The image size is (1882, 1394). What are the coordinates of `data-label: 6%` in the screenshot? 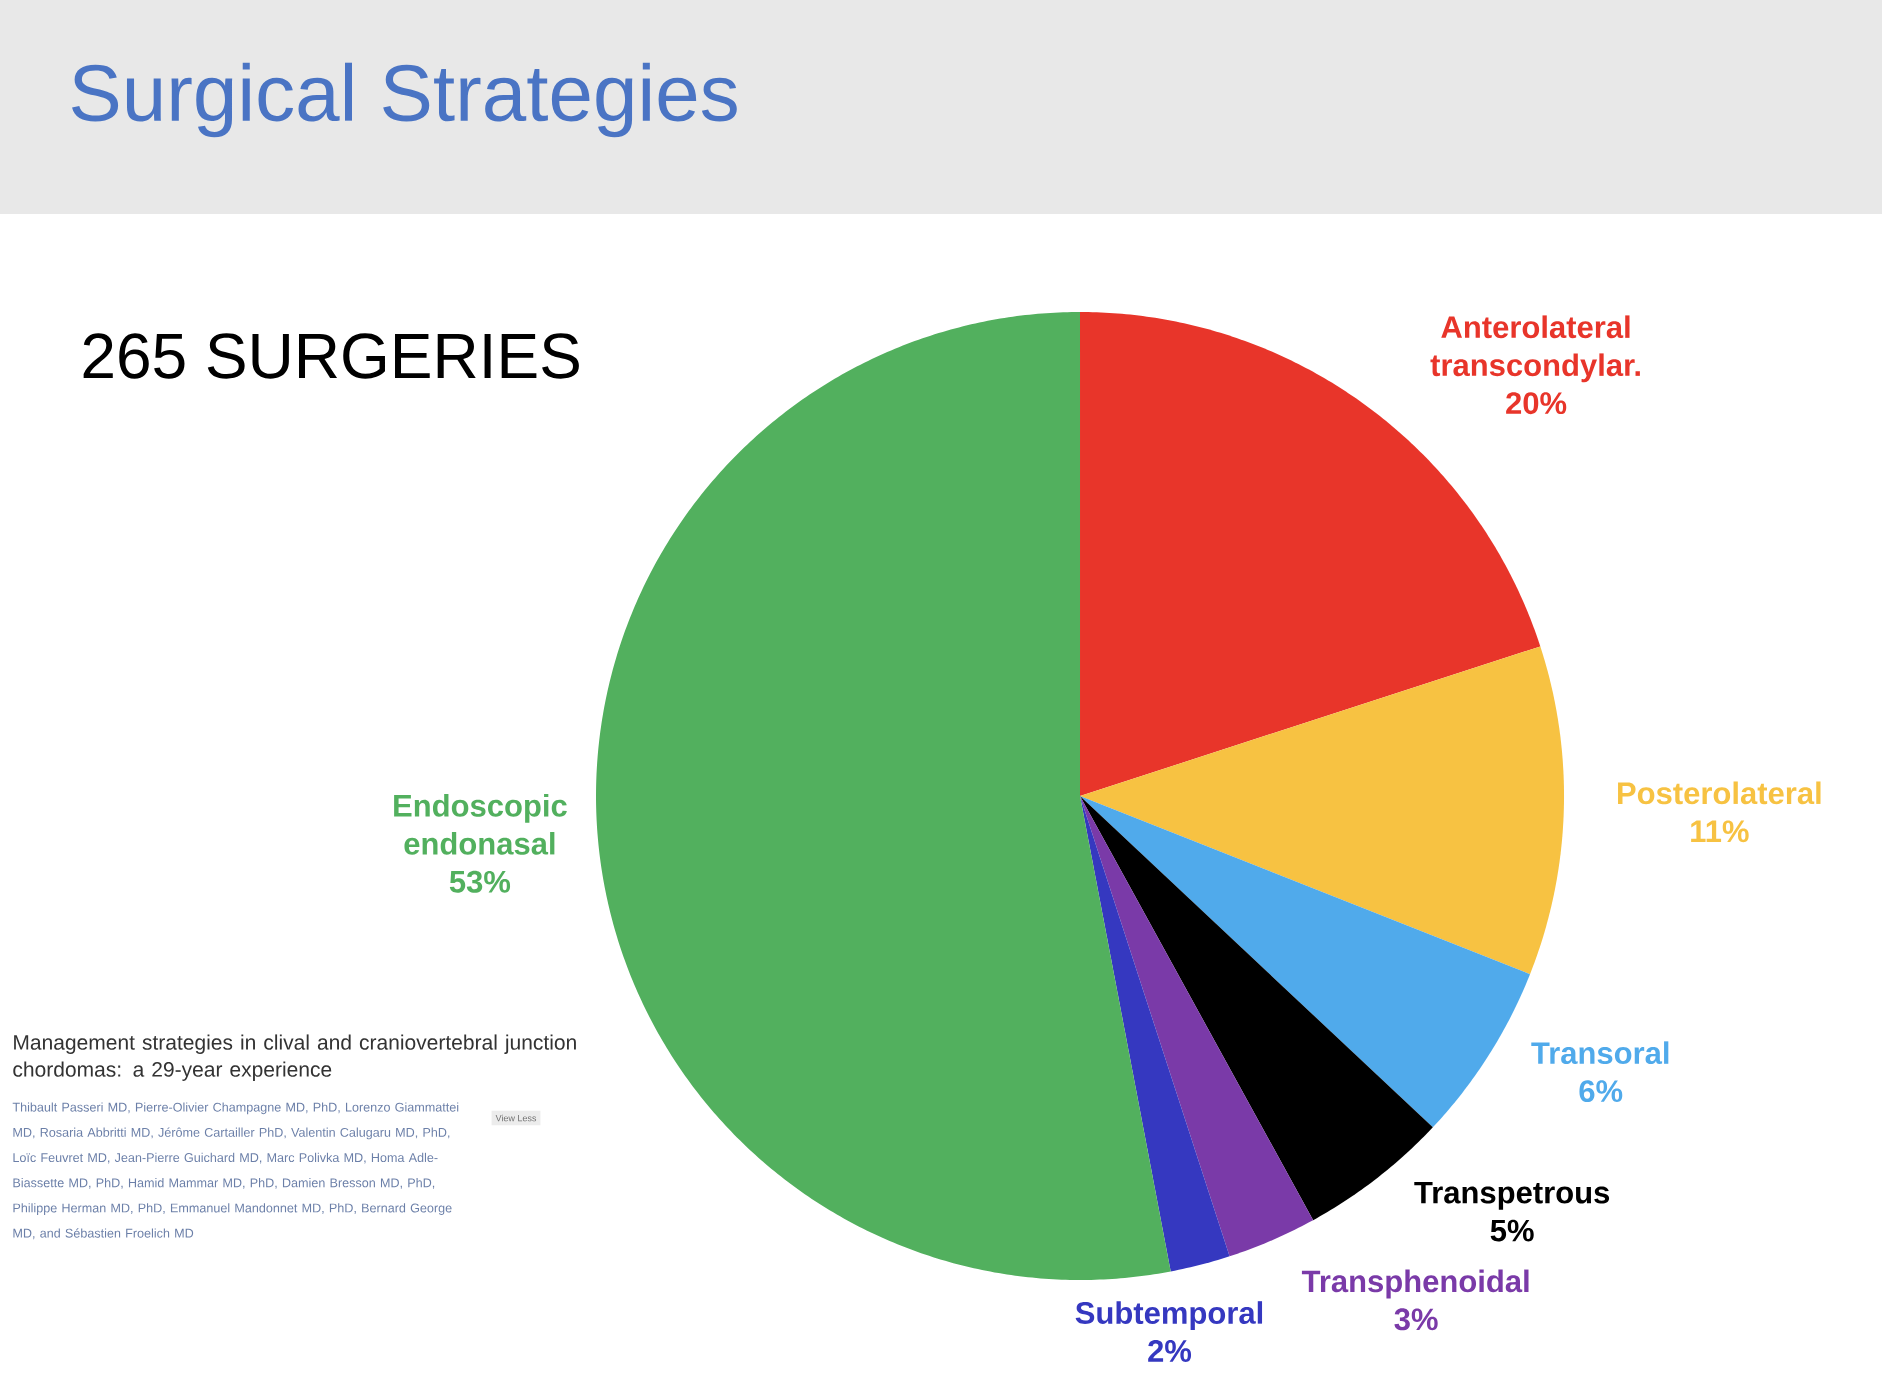 It's located at (1601, 1091).